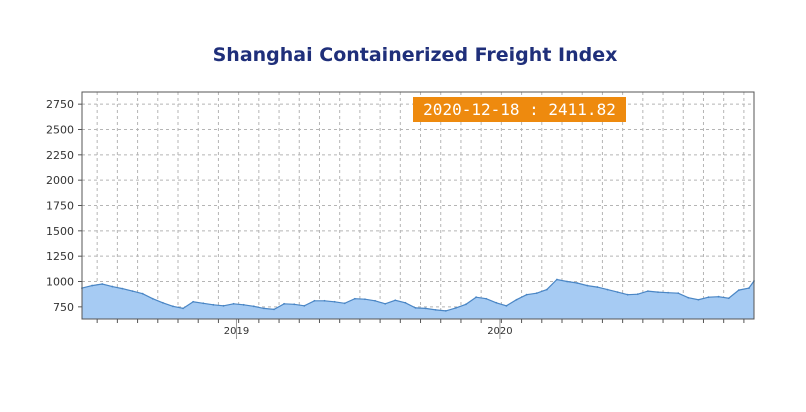 The width and height of the screenshot is (806, 412). Describe the element at coordinates (415, 55) in the screenshot. I see `chart-title: Shanghai Containerized Freight Index` at that location.